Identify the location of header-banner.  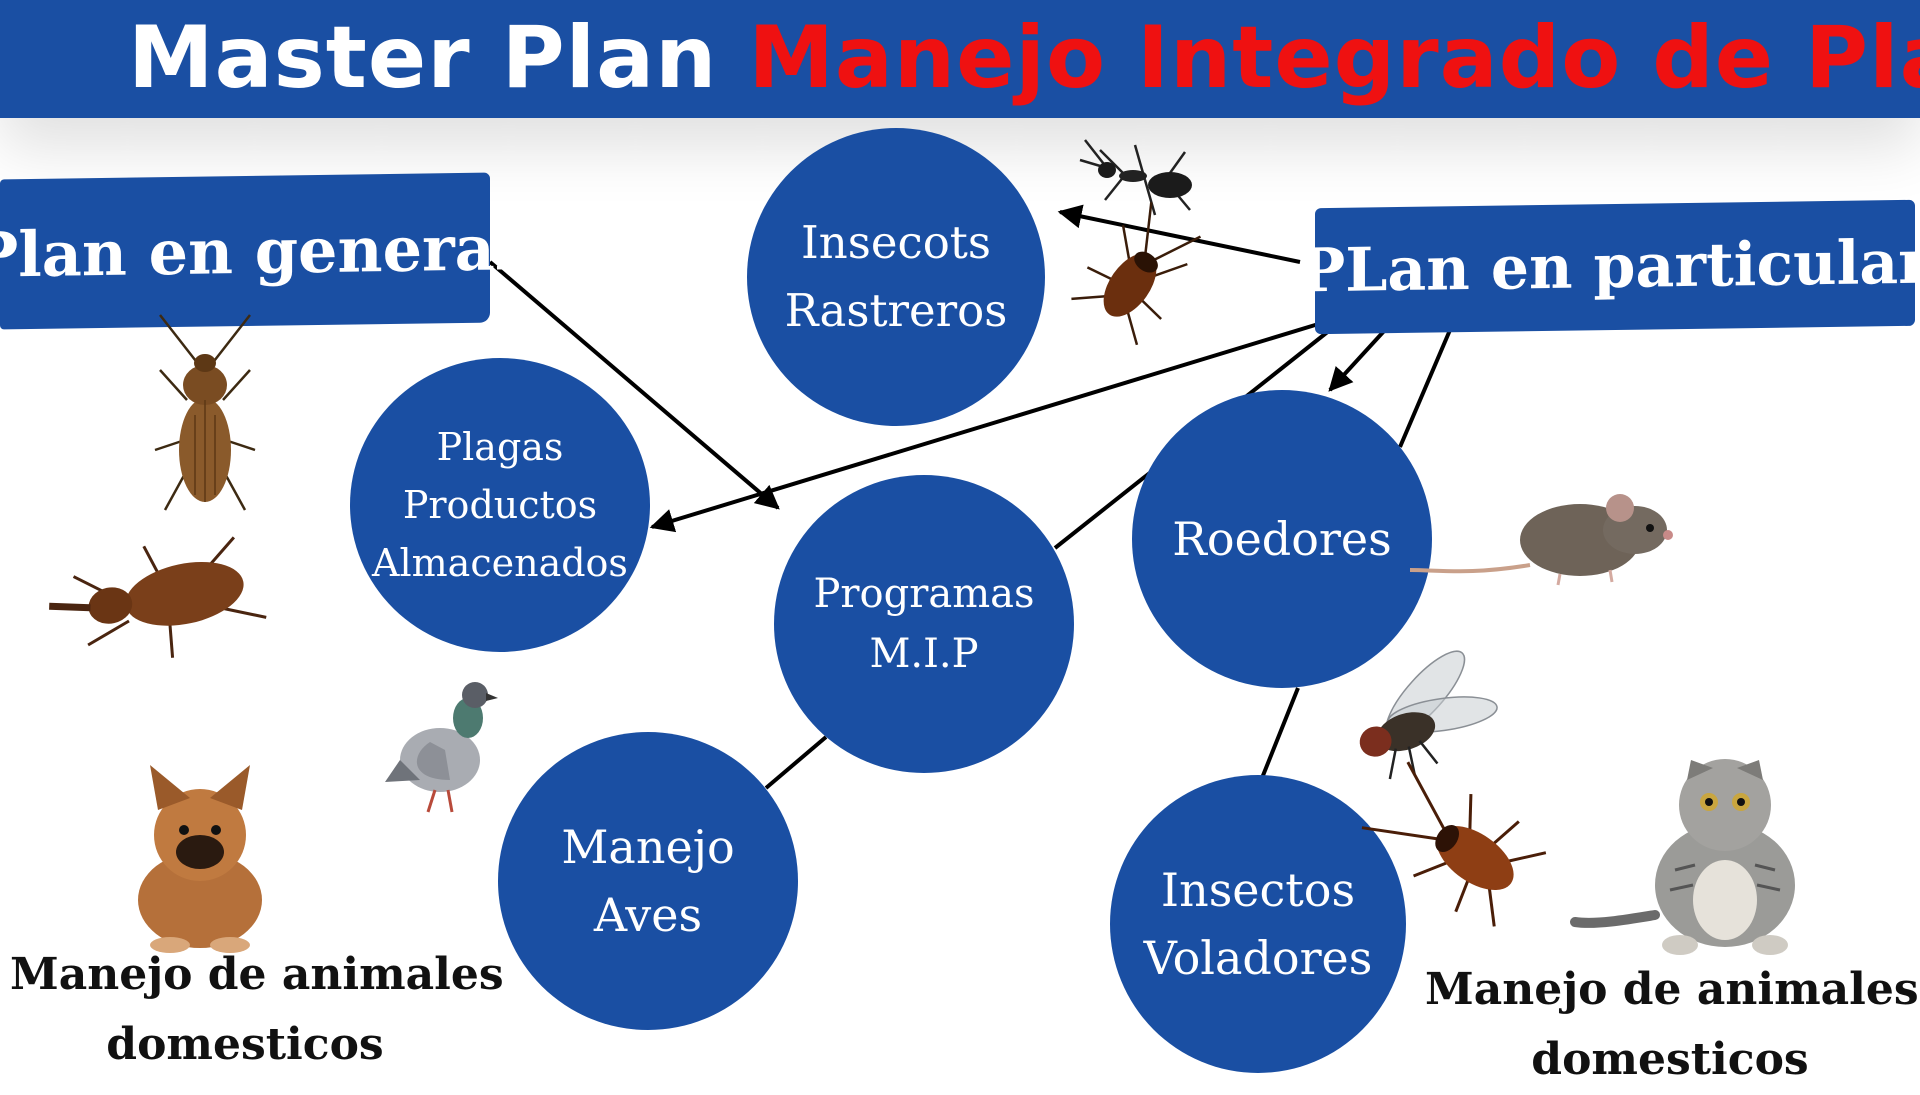
(960, 59).